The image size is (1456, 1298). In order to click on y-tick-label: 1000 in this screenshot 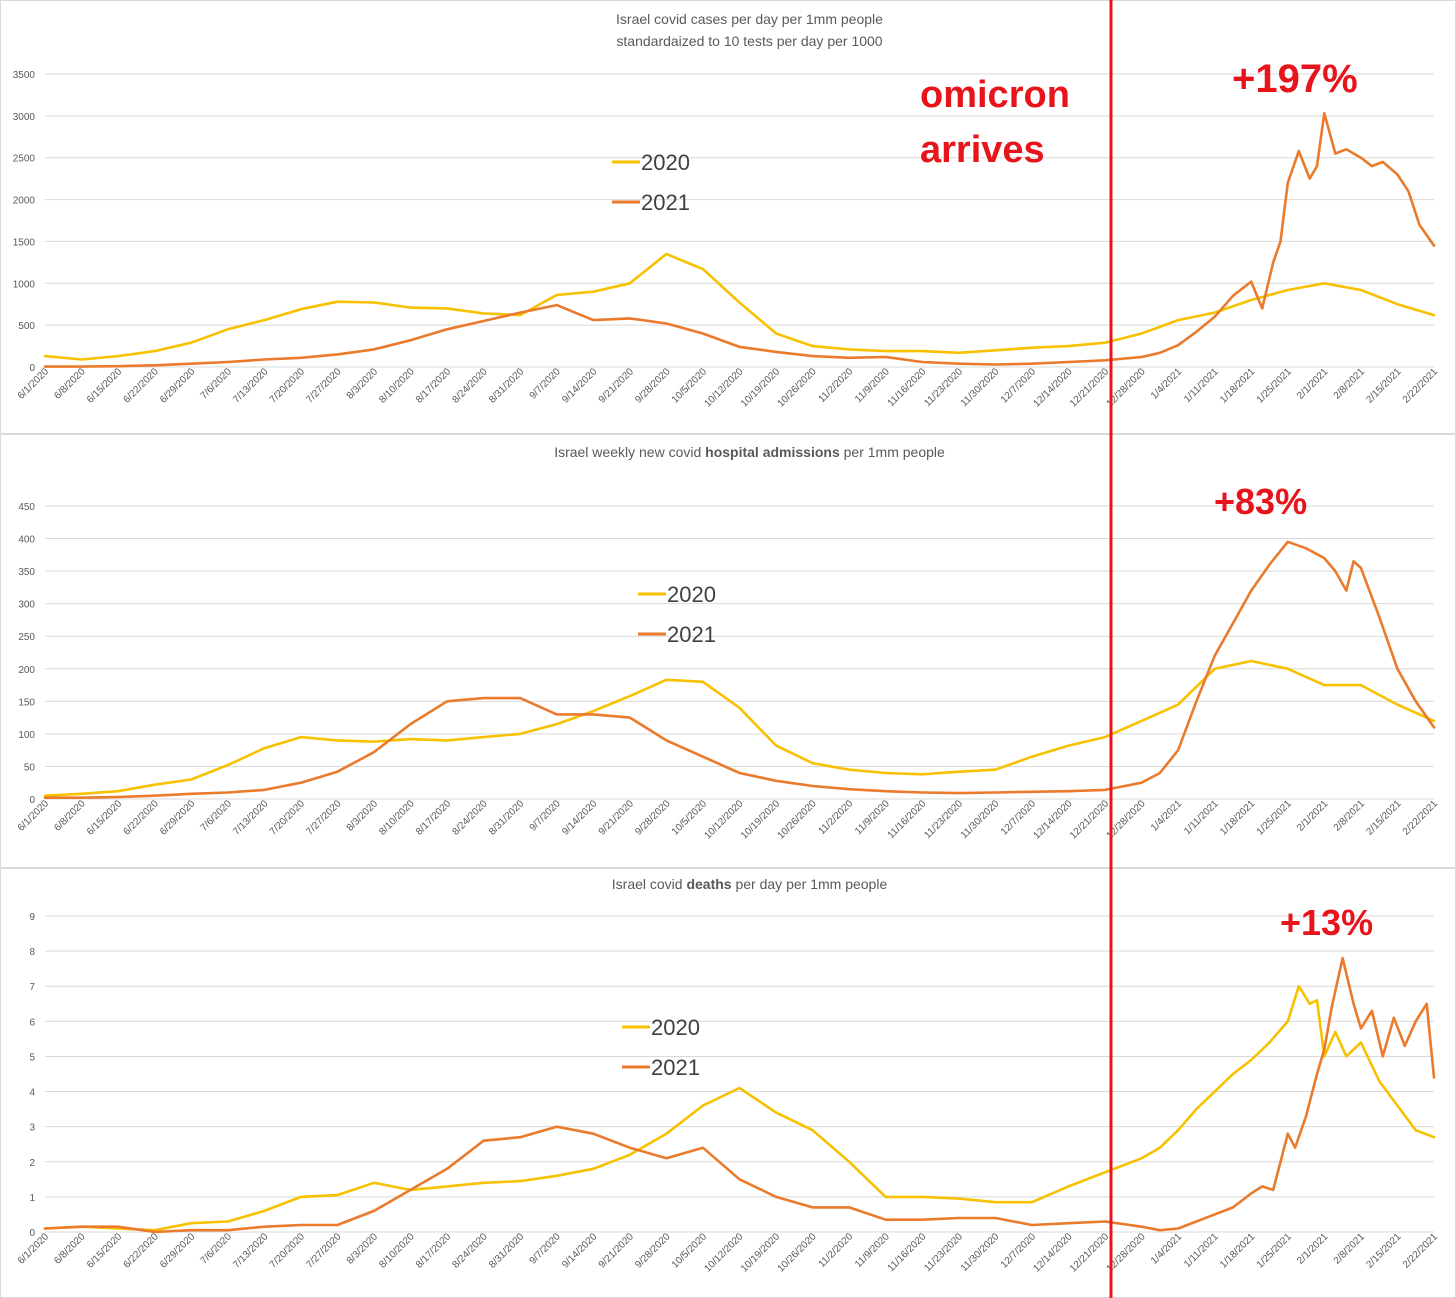, I will do `click(24, 284)`.